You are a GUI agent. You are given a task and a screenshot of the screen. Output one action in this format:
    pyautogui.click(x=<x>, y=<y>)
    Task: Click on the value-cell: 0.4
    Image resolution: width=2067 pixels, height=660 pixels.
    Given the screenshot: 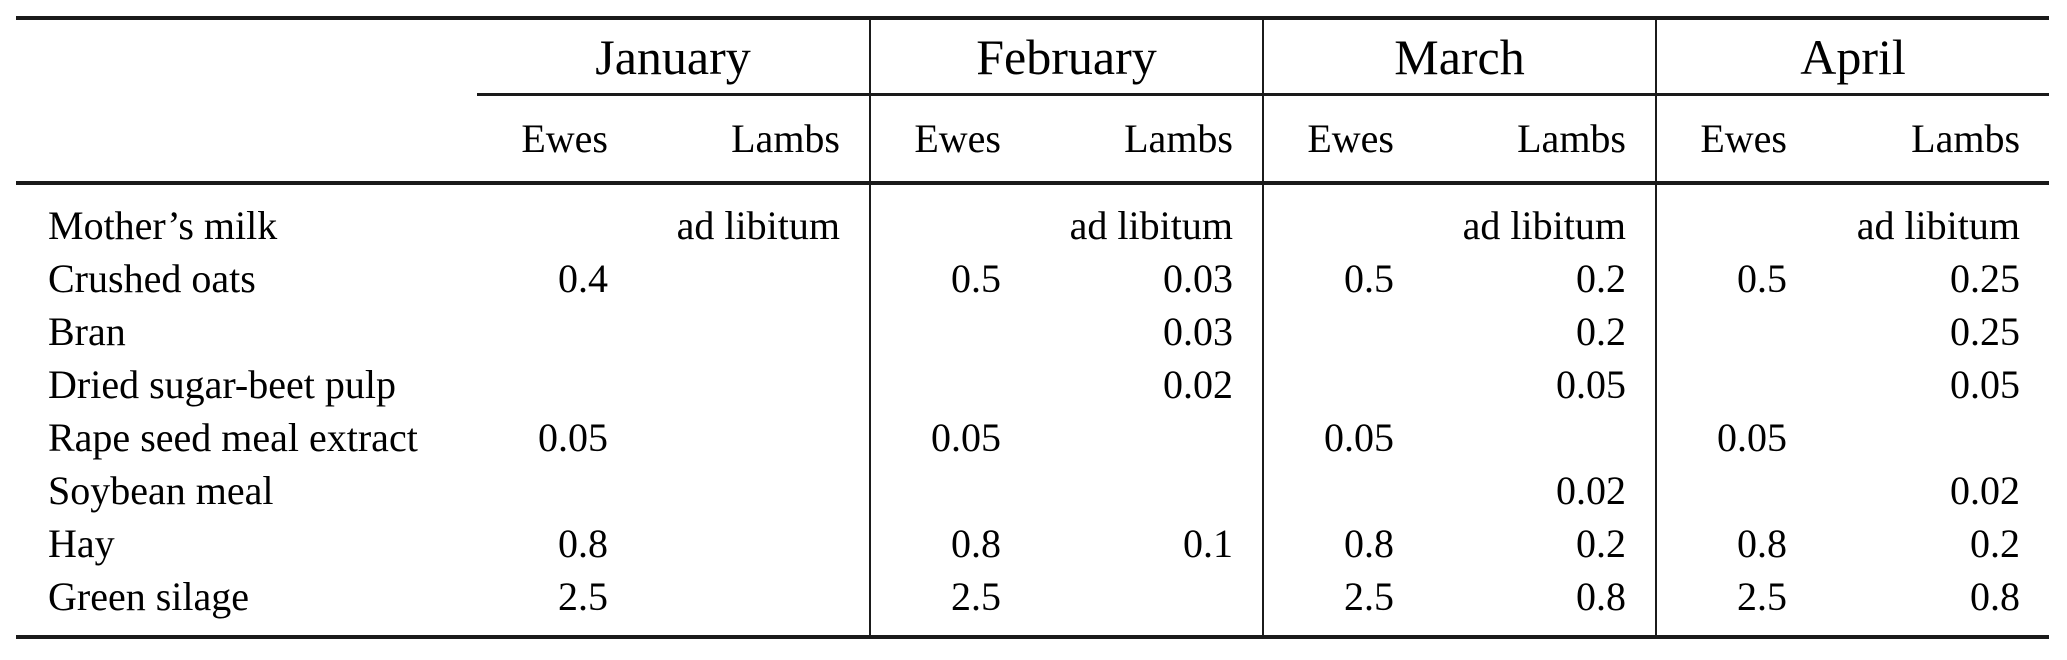 What is the action you would take?
    pyautogui.click(x=583, y=278)
    